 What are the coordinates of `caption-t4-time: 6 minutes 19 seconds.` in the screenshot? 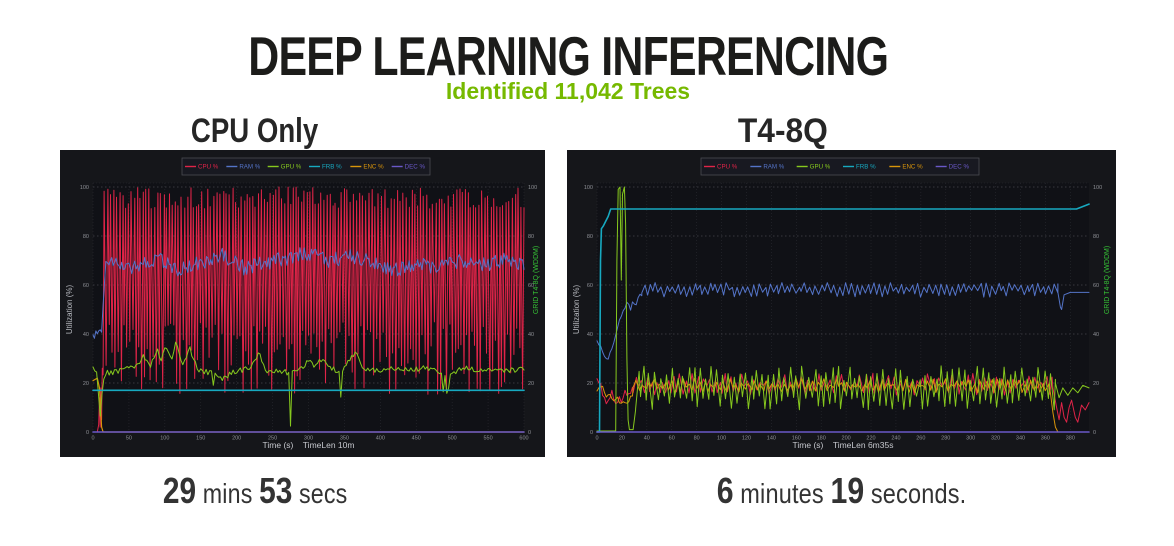 It's located at (842, 491).